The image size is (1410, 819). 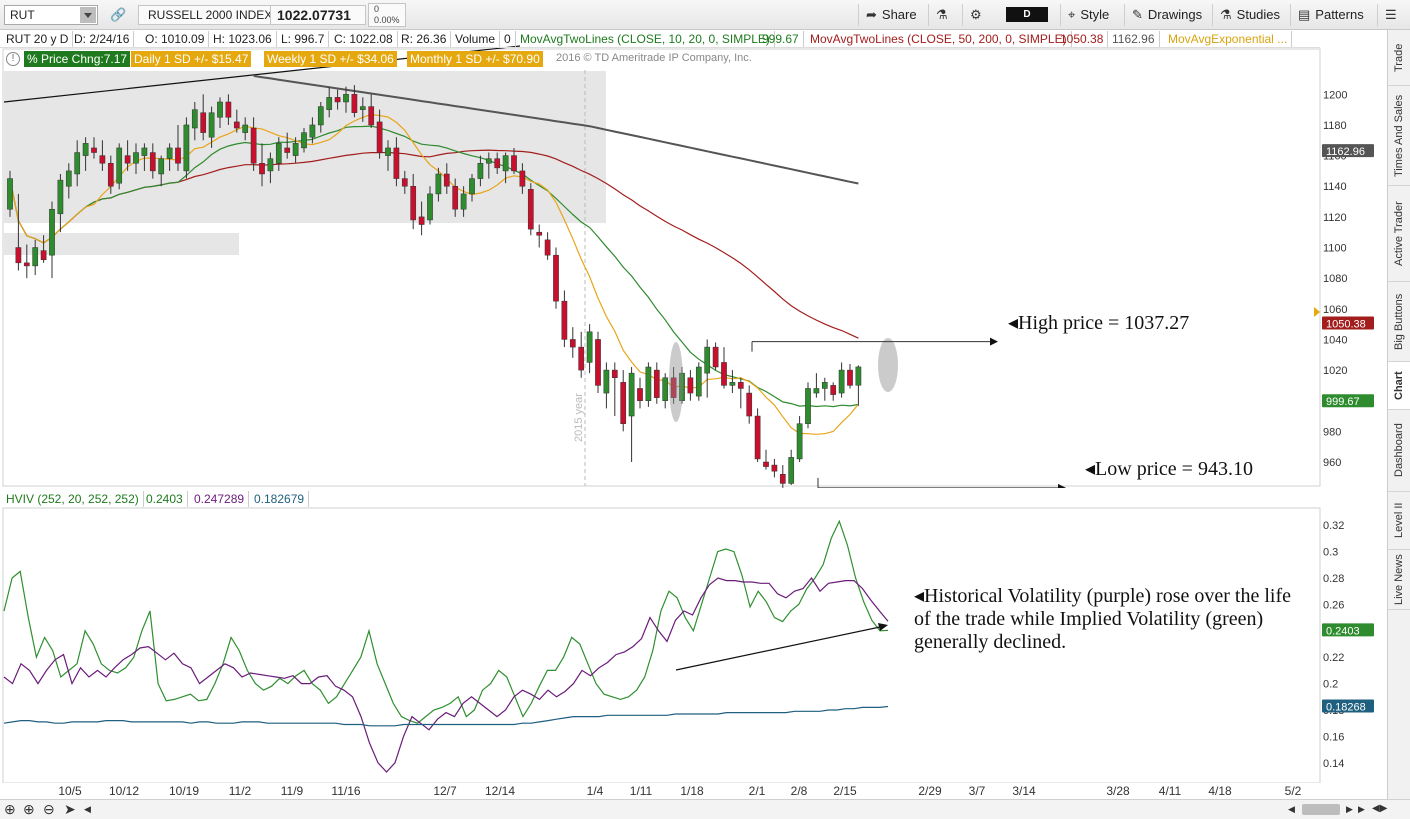 I want to click on iv-price-tag: 0.2403, so click(x=1343, y=631).